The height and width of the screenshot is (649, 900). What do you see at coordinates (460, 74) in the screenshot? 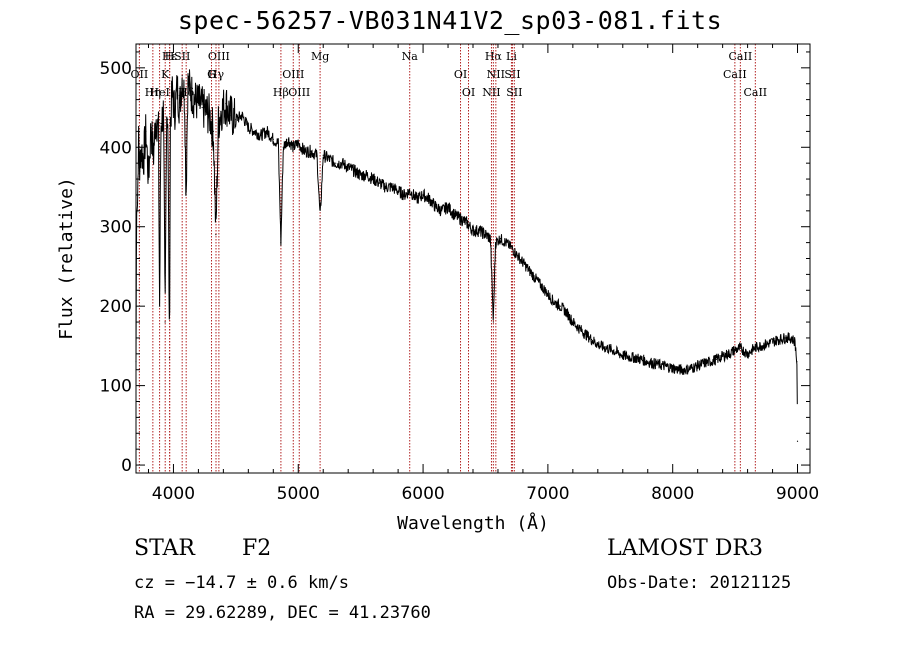
I see `line-marker-label: OI` at bounding box center [460, 74].